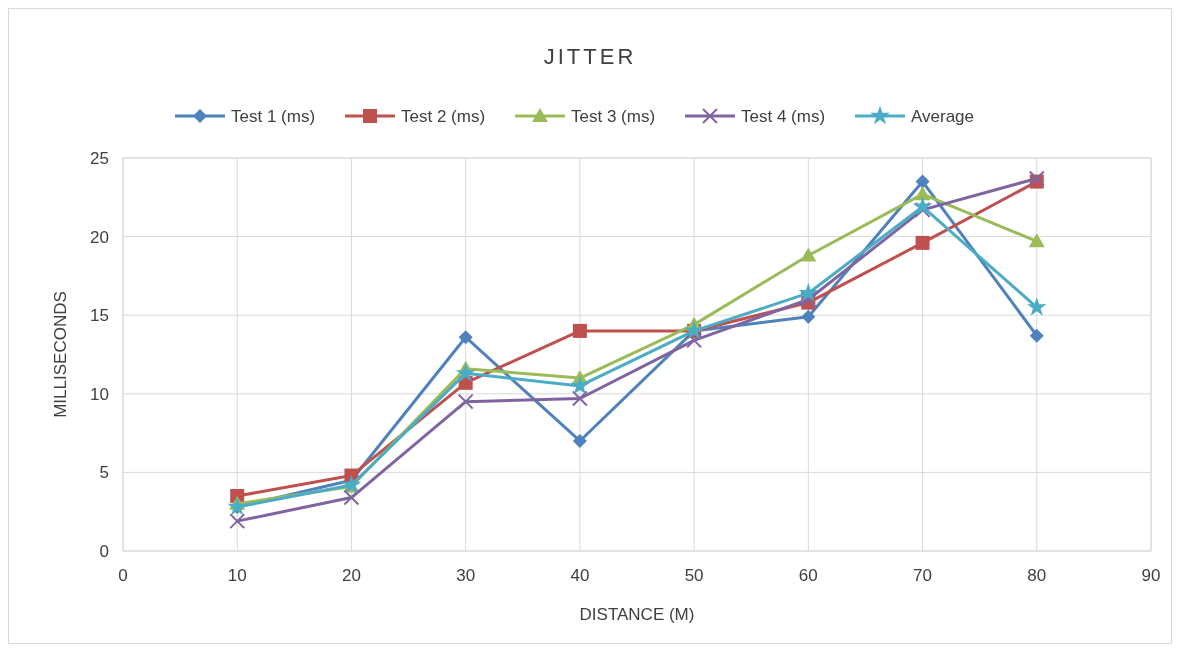  I want to click on y-tick-label: 5, so click(104, 473).